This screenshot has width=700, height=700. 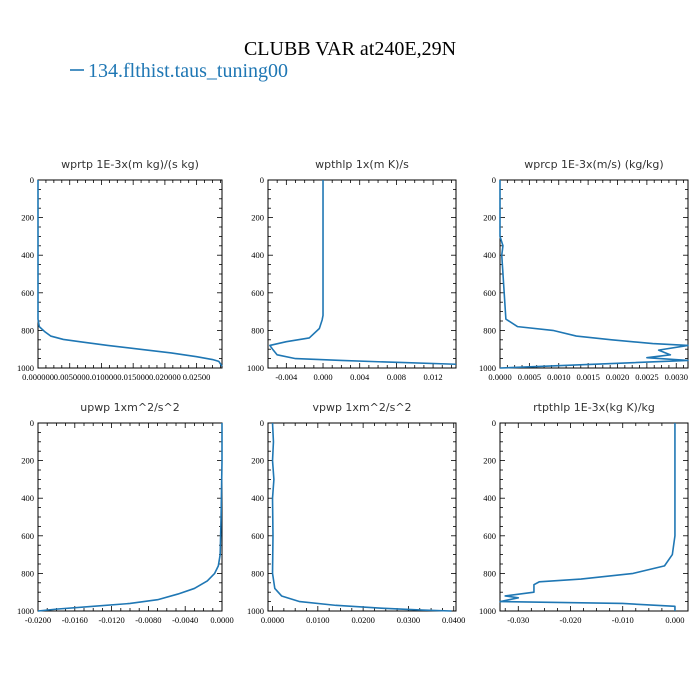 What do you see at coordinates (646, 377) in the screenshot?
I see `x-tick-label: 0.0025` at bounding box center [646, 377].